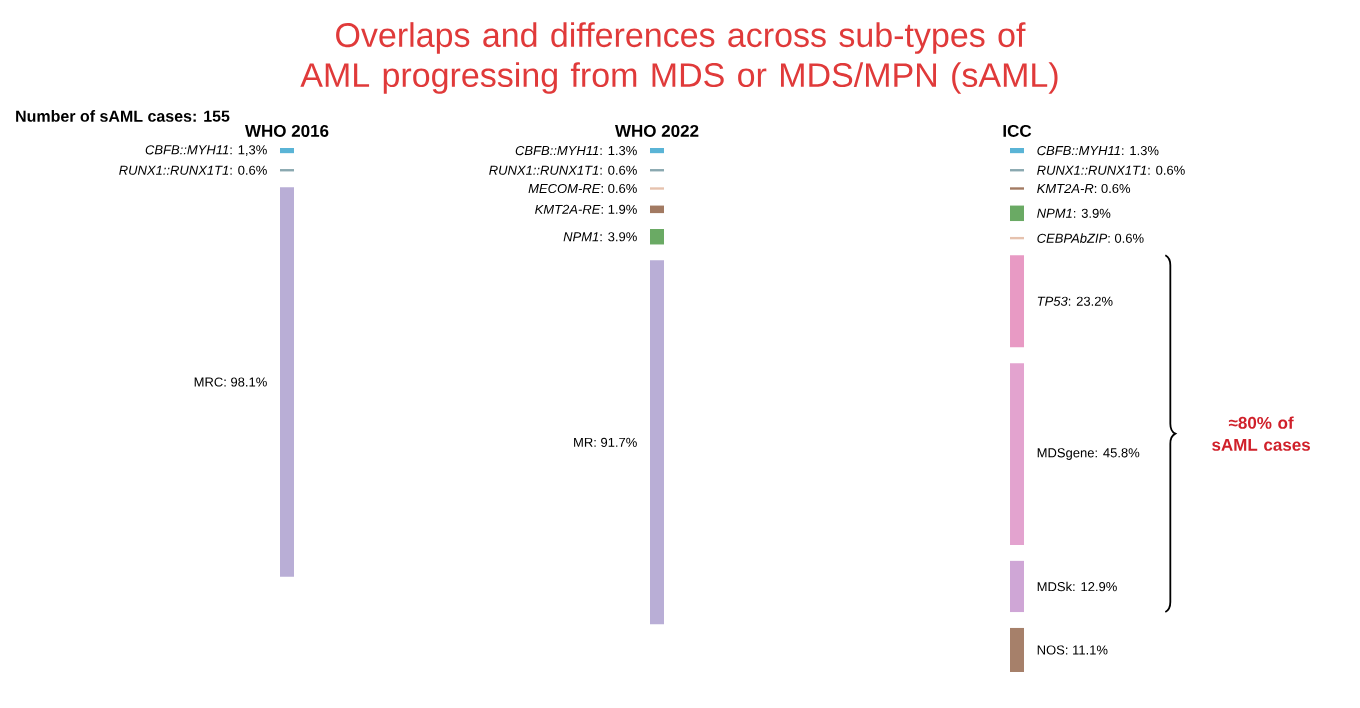 This screenshot has width=1360, height=708. Describe the element at coordinates (123, 116) in the screenshot. I see `text: Number of sAML cases: 155` at that location.